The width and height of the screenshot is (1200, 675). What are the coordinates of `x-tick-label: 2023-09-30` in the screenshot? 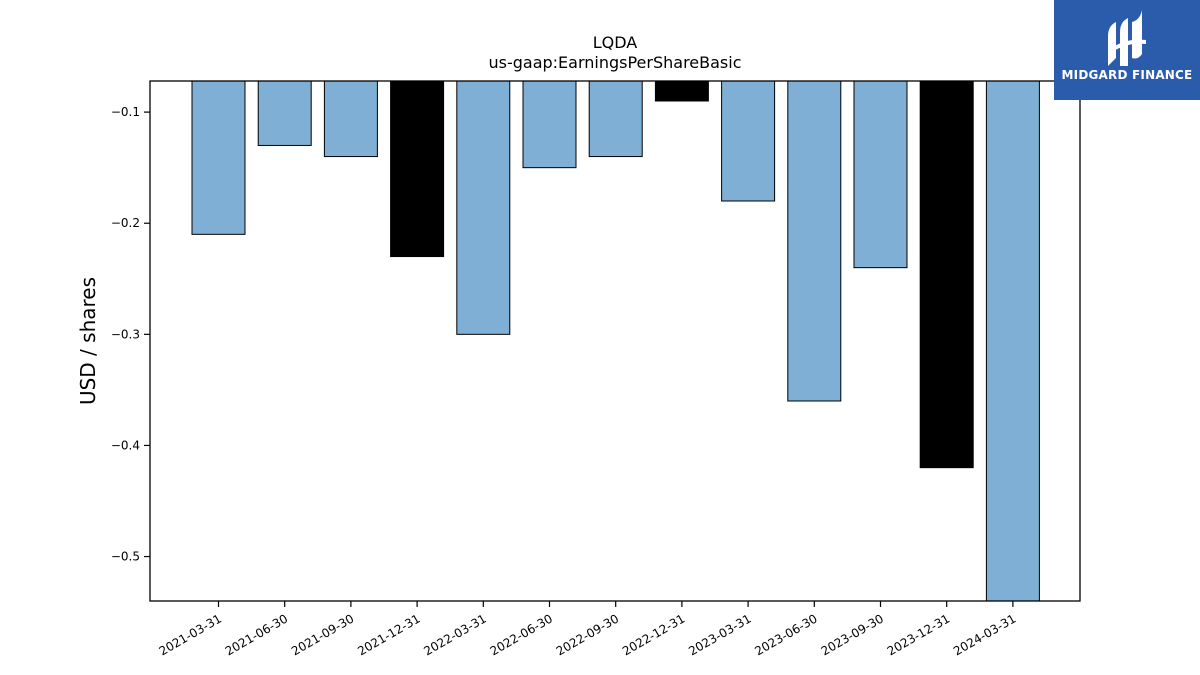 It's located at (852, 634).